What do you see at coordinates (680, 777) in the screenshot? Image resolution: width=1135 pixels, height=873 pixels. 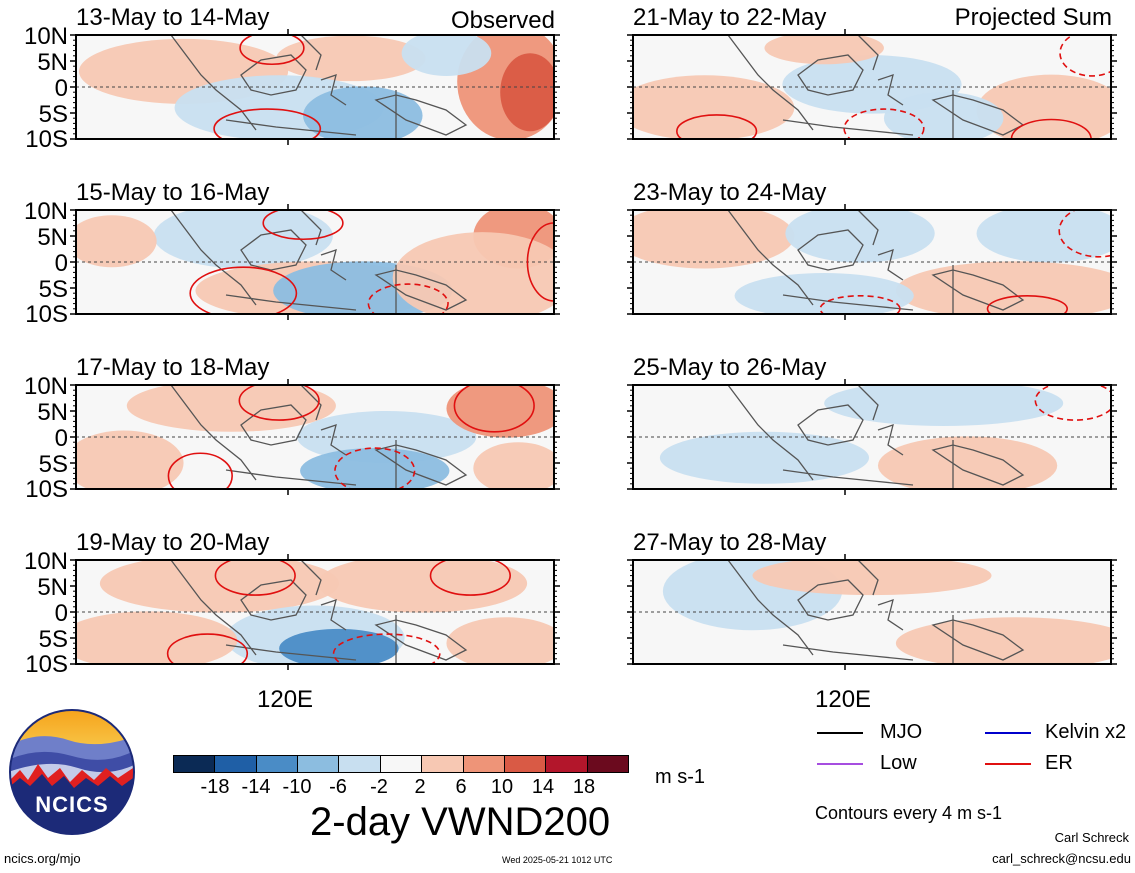 I see `colorbar-unit: m s-1` at bounding box center [680, 777].